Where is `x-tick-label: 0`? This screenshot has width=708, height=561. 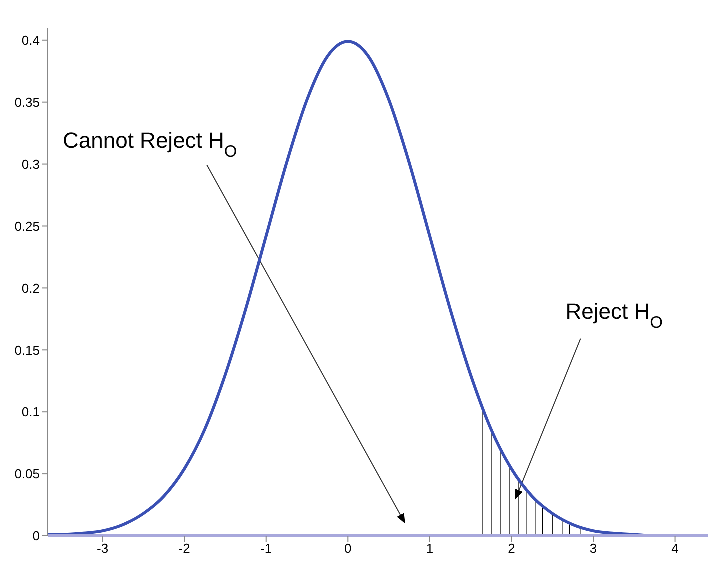
x-tick-label: 0 is located at coordinates (348, 548).